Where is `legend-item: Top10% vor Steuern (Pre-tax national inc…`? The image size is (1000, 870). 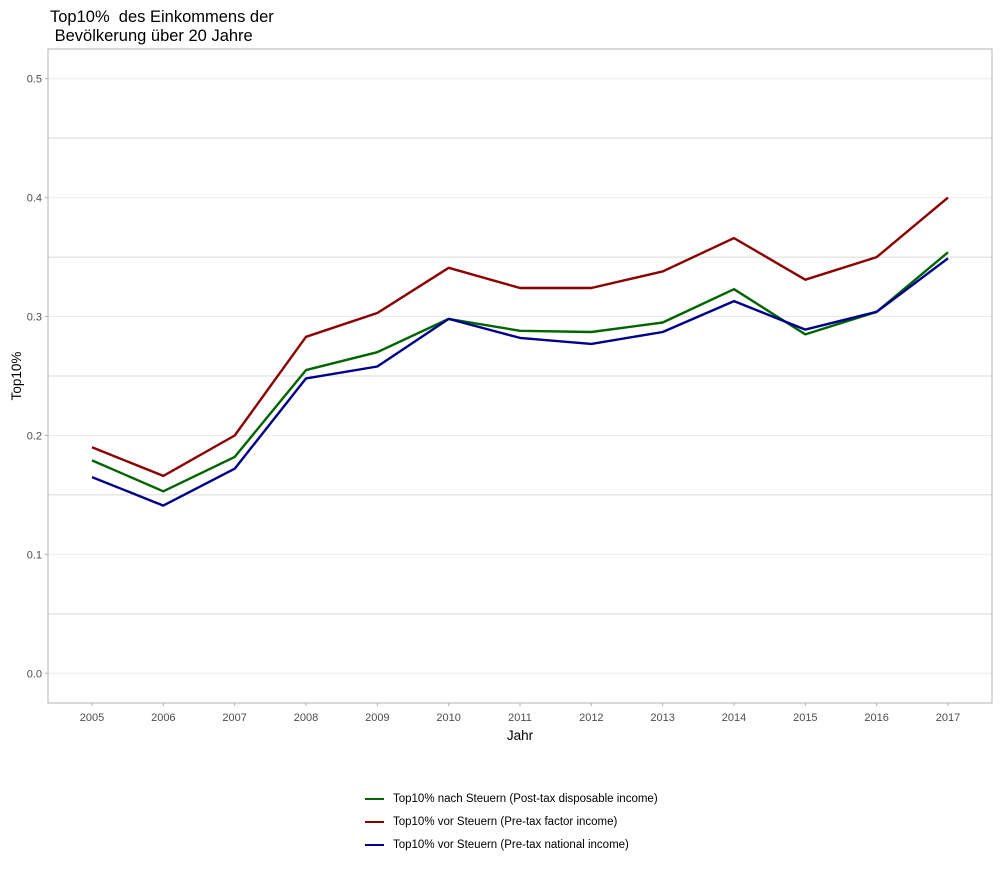
legend-item: Top10% vor Steuern (Pre-tax national inc… is located at coordinates (511, 844).